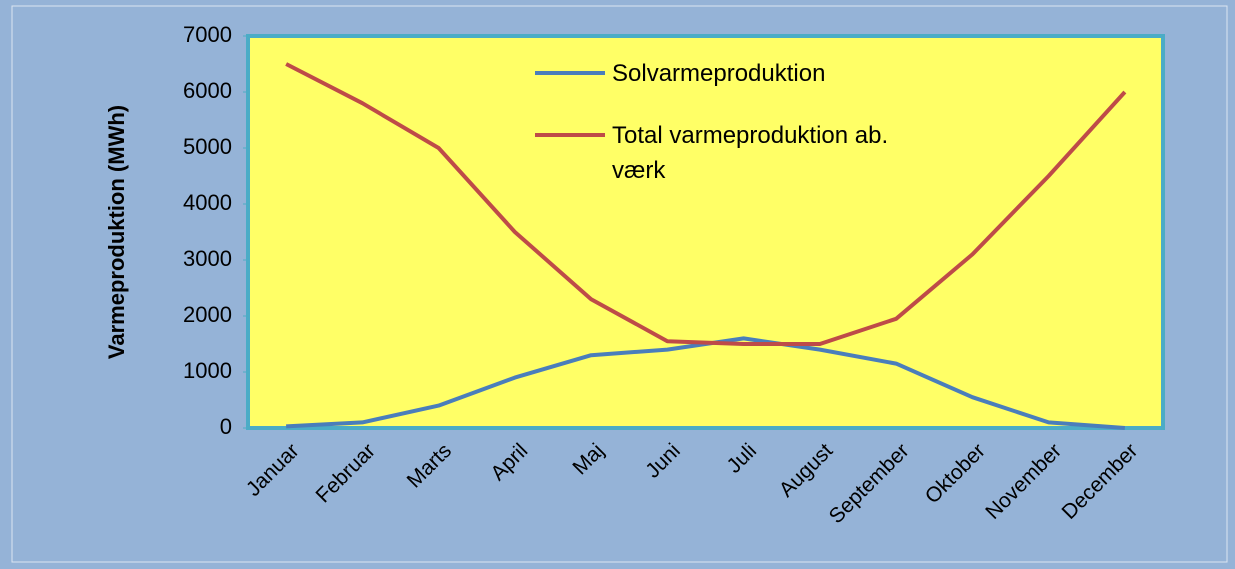  I want to click on legend-label: Total varmeproduktion ab. værk, so click(750, 153).